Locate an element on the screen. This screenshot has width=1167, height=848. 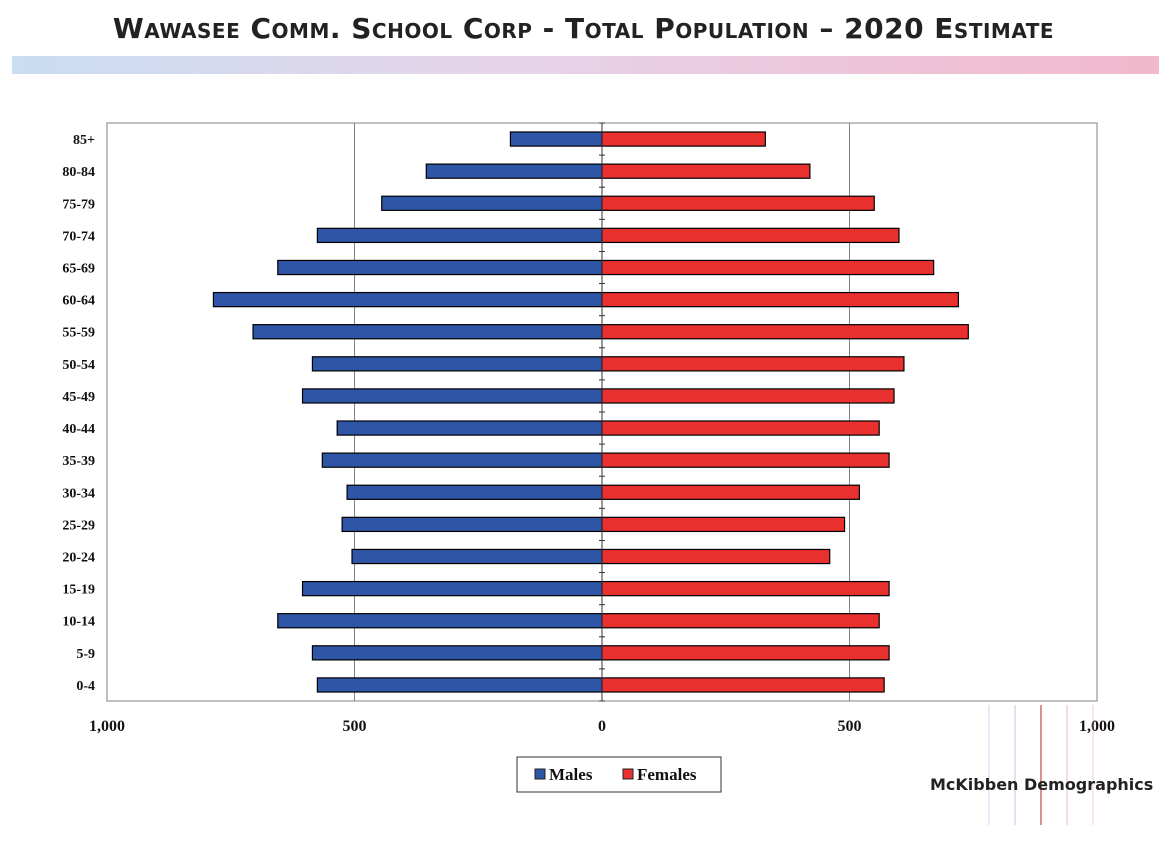
legend-box is located at coordinates (619, 774).